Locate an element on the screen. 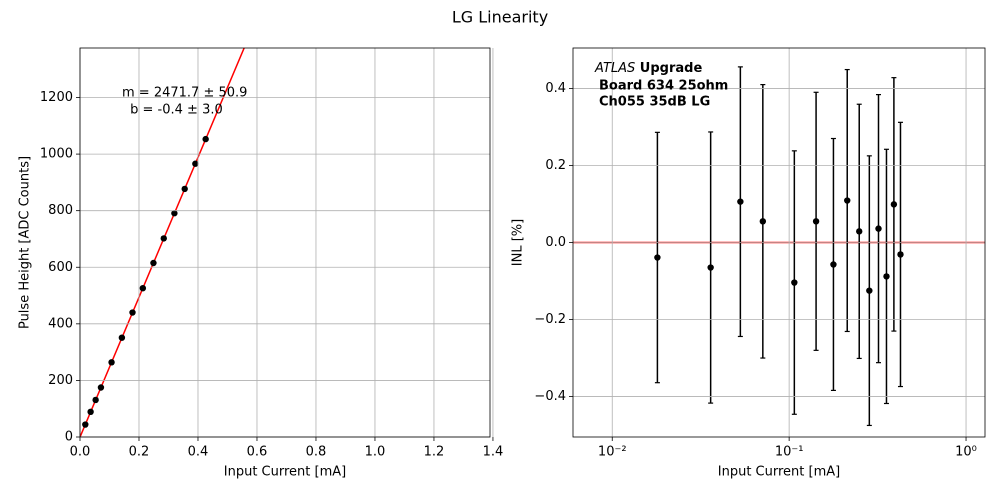  fit-annotation: m = 2471.7 ± 50.9 is located at coordinates (184, 93).